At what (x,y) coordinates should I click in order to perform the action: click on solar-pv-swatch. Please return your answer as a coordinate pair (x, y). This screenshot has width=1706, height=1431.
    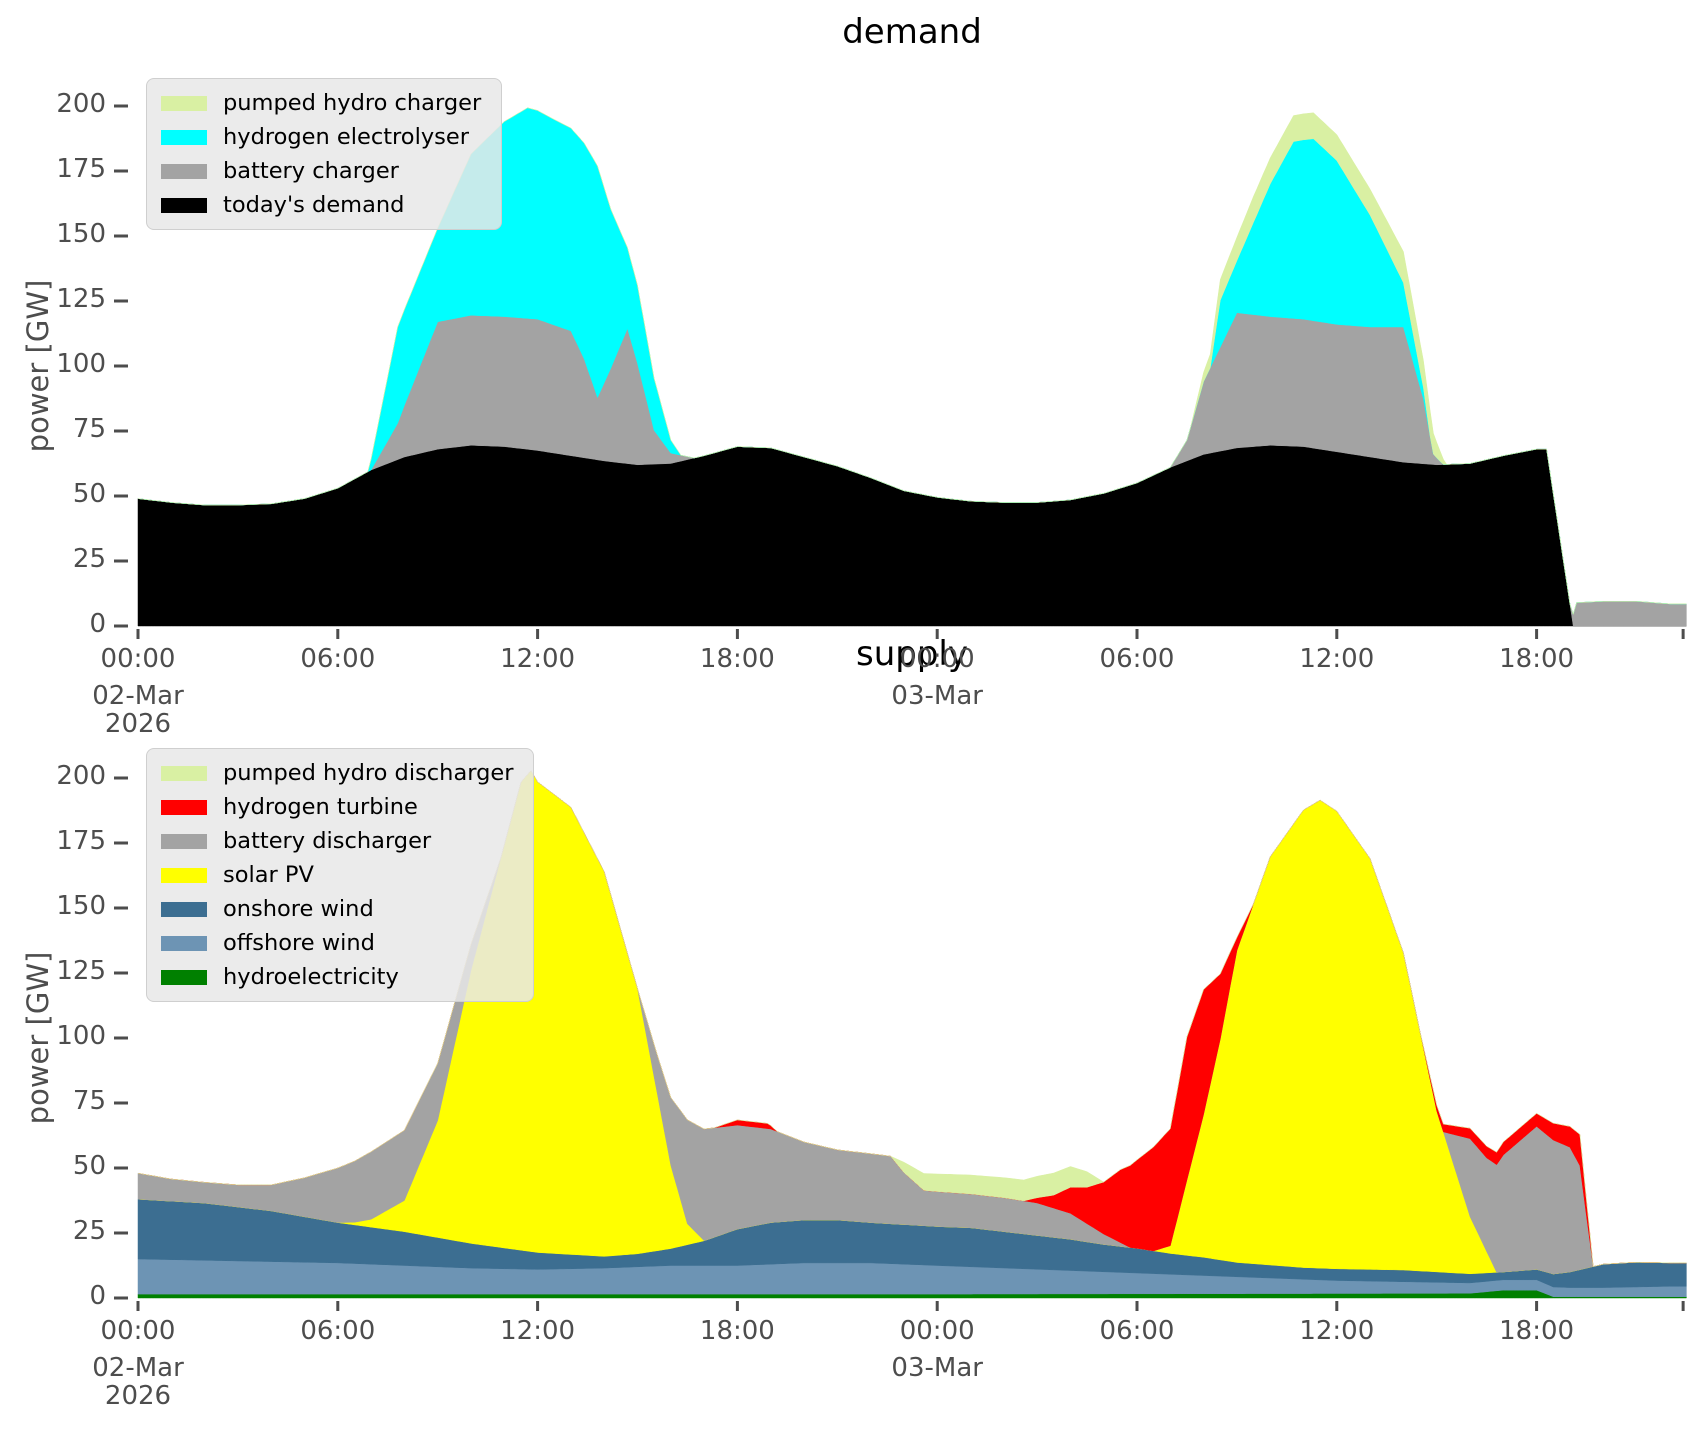
    Looking at the image, I should click on (184, 875).